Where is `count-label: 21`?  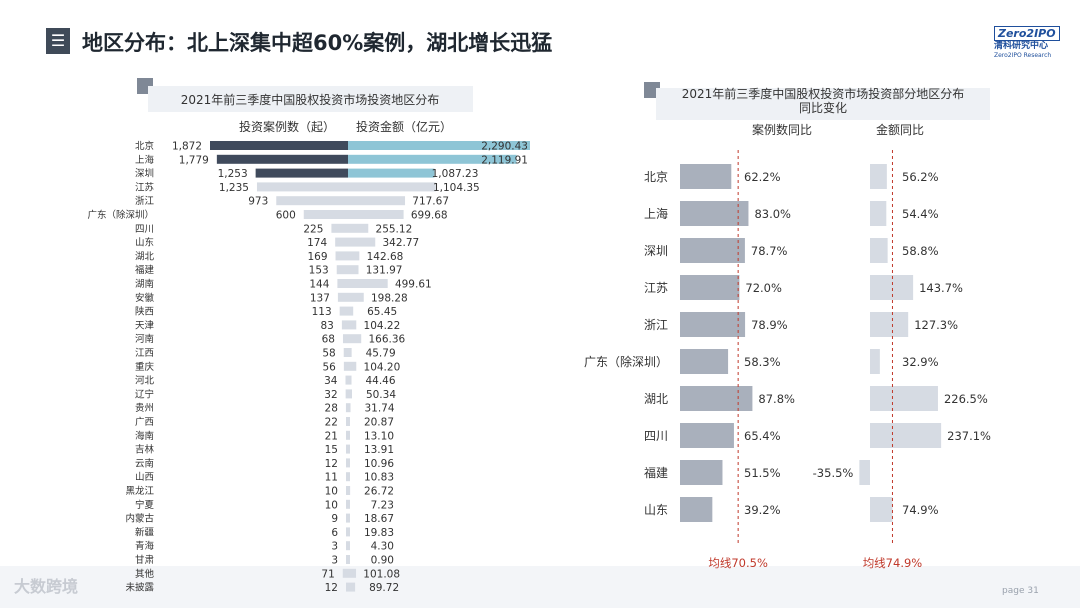
count-label: 21 is located at coordinates (331, 436).